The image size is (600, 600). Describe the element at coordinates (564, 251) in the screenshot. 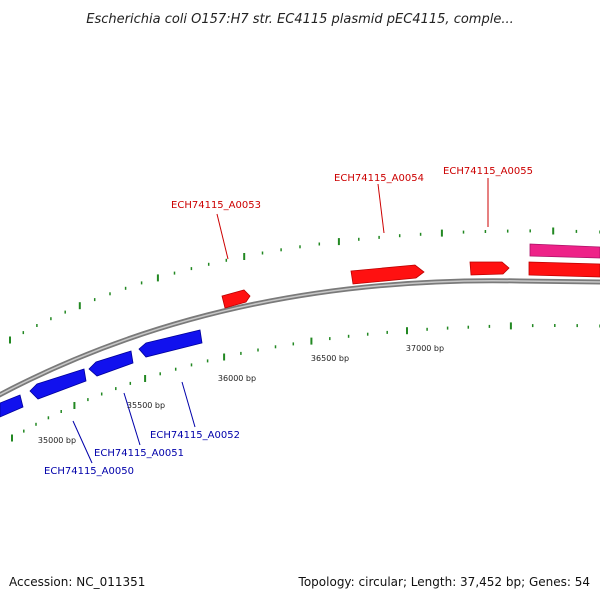

I see `highlight-gene` at that location.